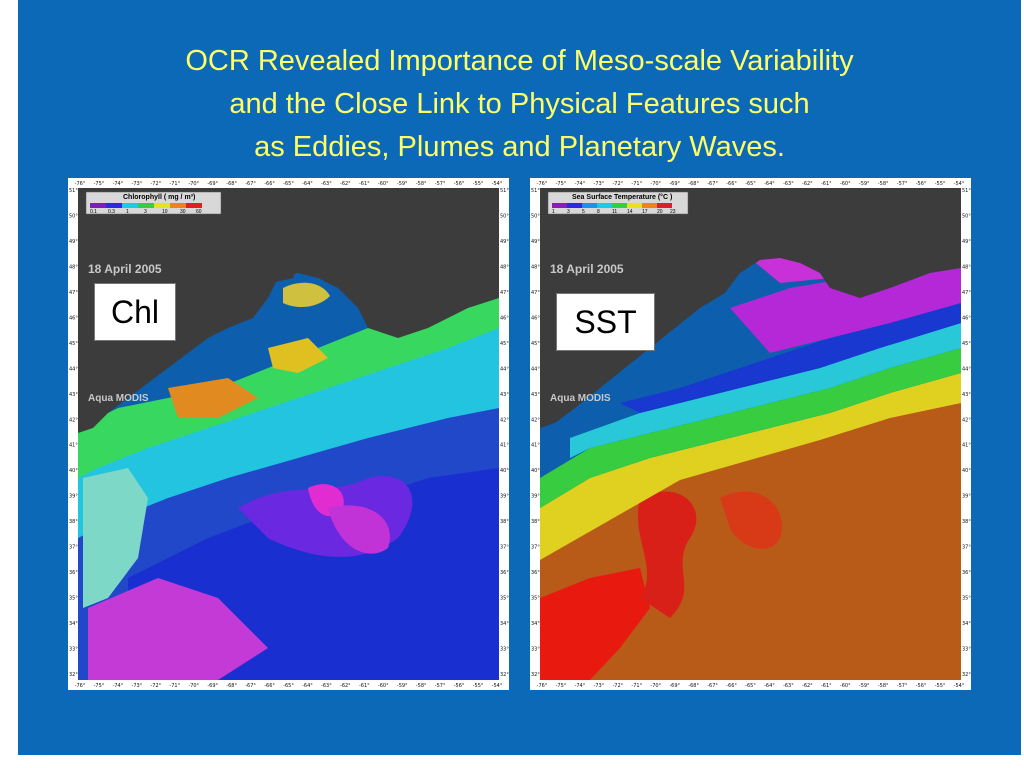  Describe the element at coordinates (345, 184) in the screenshot. I see `longitude-tick-label: -62°` at that location.